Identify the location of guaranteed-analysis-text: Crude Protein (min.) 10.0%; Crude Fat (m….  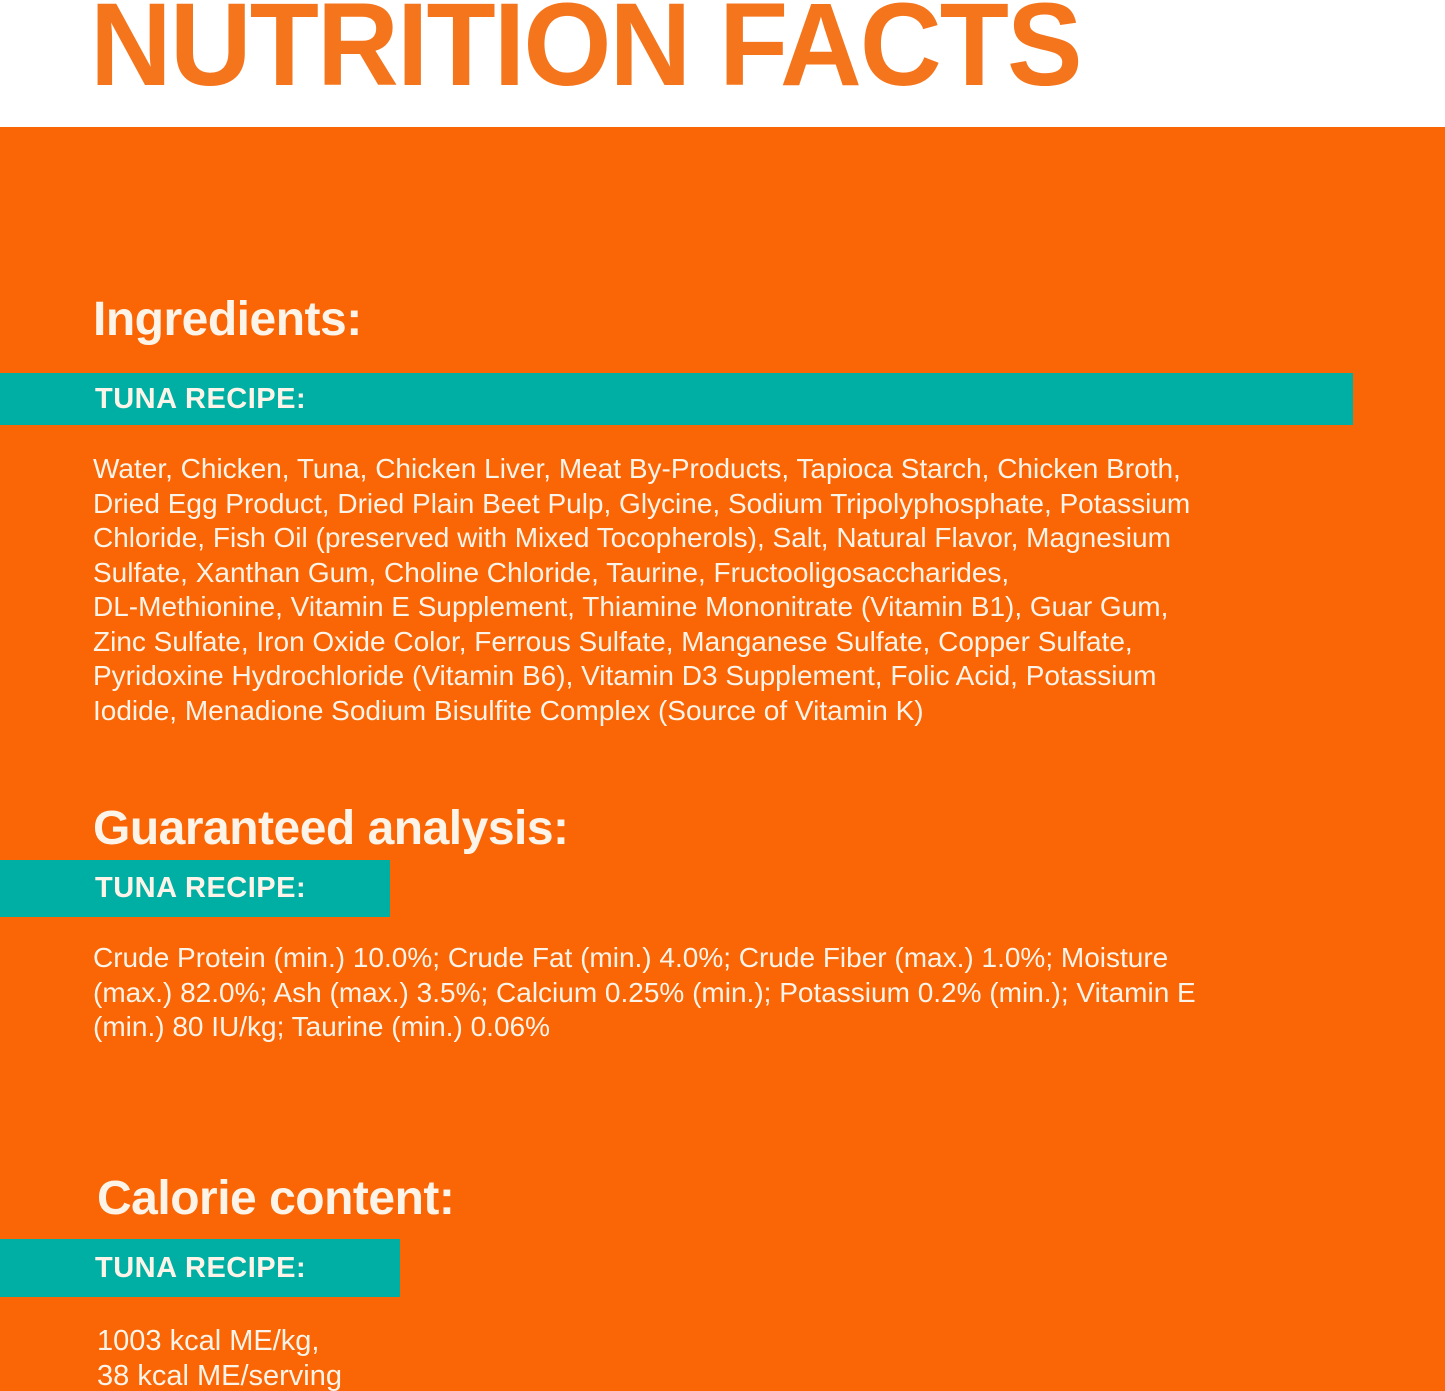
(644, 992).